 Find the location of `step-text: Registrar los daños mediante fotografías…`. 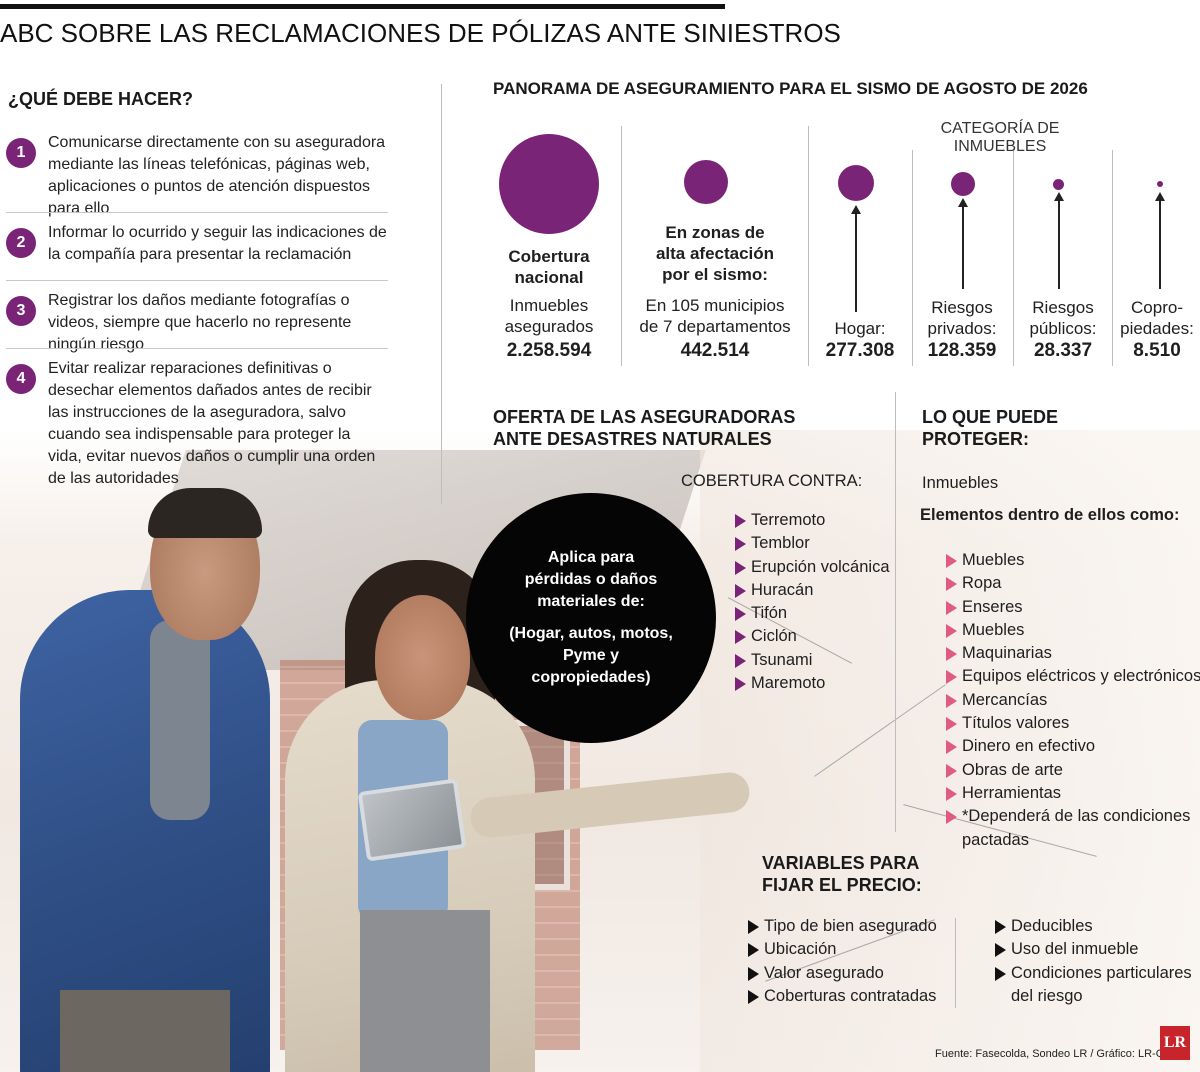

step-text: Registrar los daños mediante fotografías… is located at coordinates (200, 322).